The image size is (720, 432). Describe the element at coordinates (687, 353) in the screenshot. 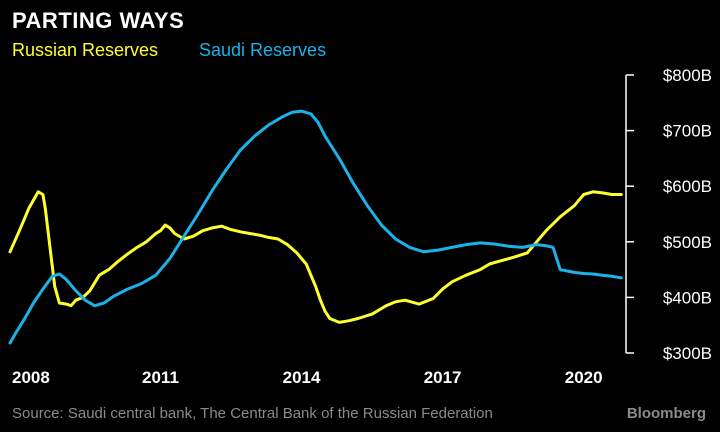

I see `y-tick-label: $300B` at that location.